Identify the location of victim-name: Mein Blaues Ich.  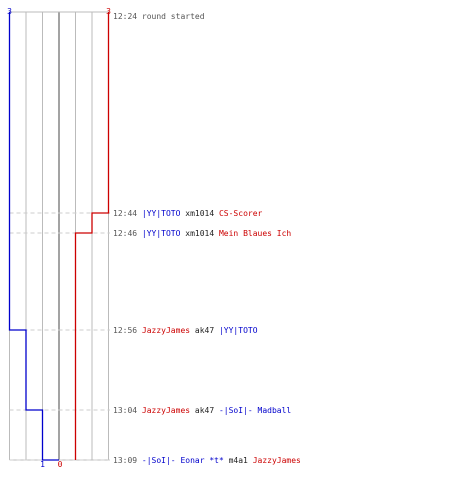
(255, 233).